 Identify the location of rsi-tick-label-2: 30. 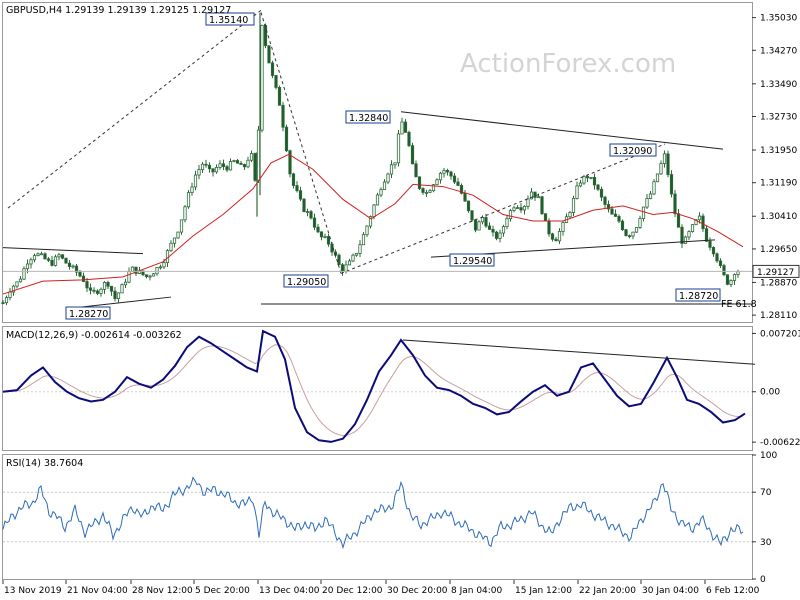
(766, 543).